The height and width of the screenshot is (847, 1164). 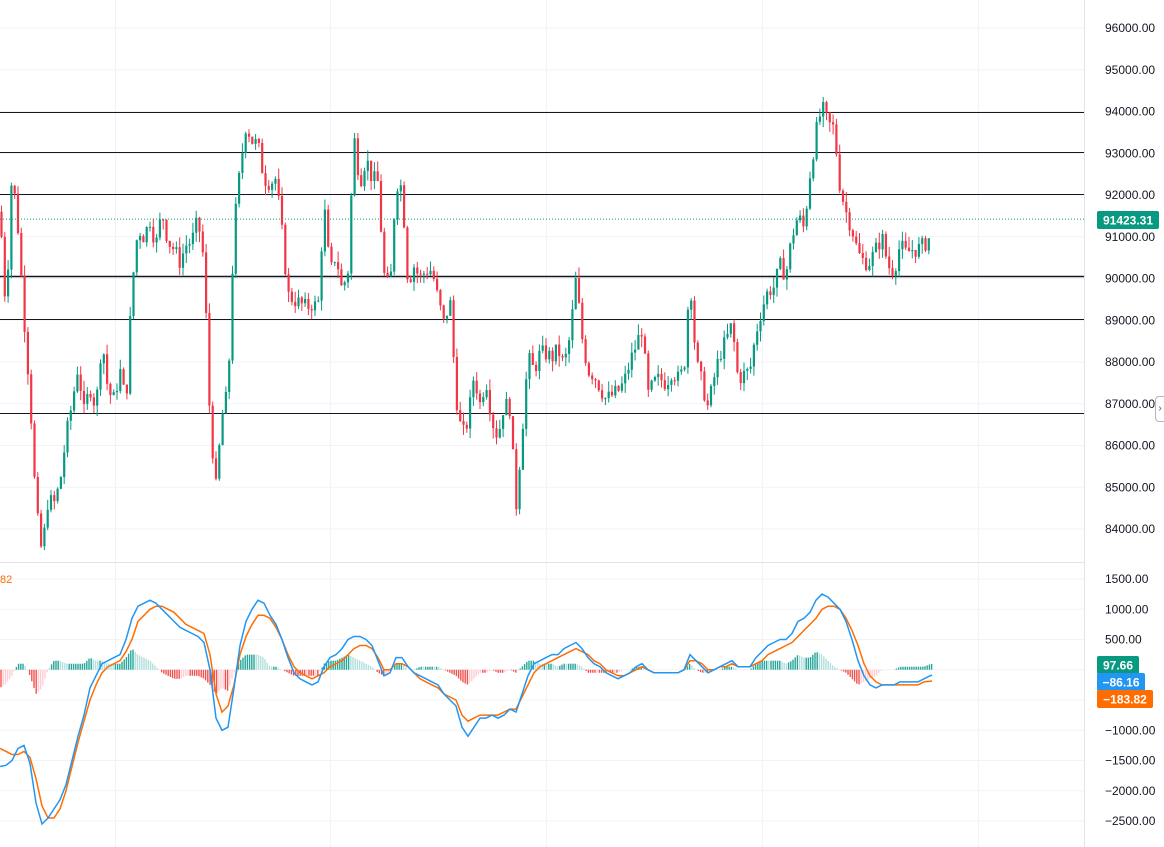 What do you see at coordinates (1123, 640) in the screenshot?
I see `macd-tick-label: 500.00` at bounding box center [1123, 640].